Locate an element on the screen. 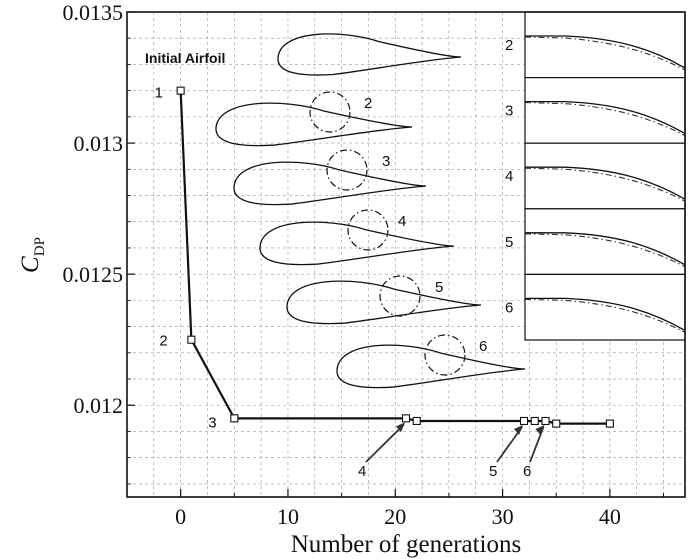  x-tick-label: 40 is located at coordinates (610, 516).